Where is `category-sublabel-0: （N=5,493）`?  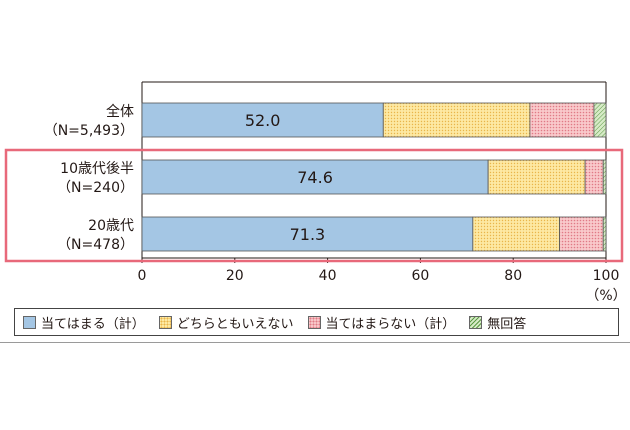 category-sublabel-0: （N=5,493） is located at coordinates (89, 131).